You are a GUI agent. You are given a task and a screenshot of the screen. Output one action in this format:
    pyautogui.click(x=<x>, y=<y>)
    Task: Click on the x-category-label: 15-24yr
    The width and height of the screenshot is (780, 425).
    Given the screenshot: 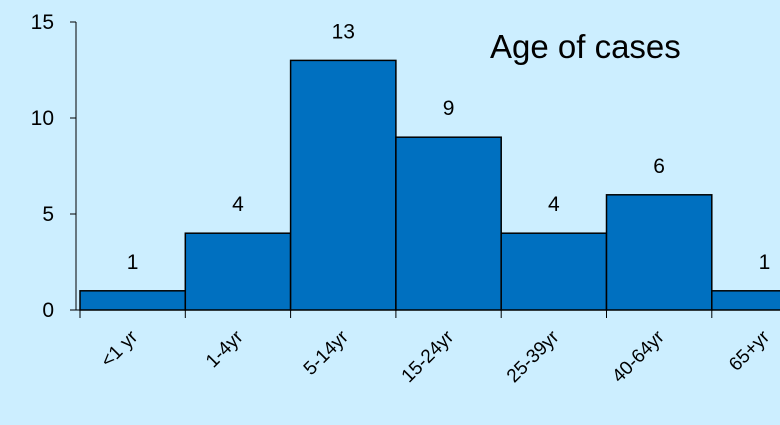 What is the action you would take?
    pyautogui.click(x=428, y=356)
    